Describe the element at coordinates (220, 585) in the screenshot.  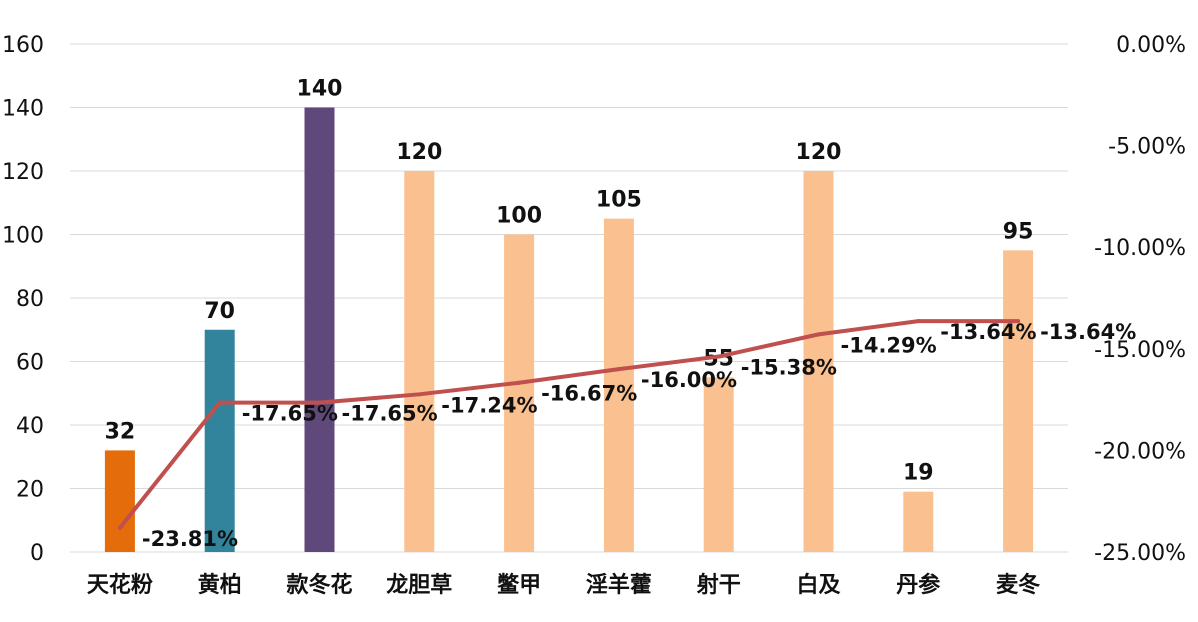
I see `category-label: 黄柏` at that location.